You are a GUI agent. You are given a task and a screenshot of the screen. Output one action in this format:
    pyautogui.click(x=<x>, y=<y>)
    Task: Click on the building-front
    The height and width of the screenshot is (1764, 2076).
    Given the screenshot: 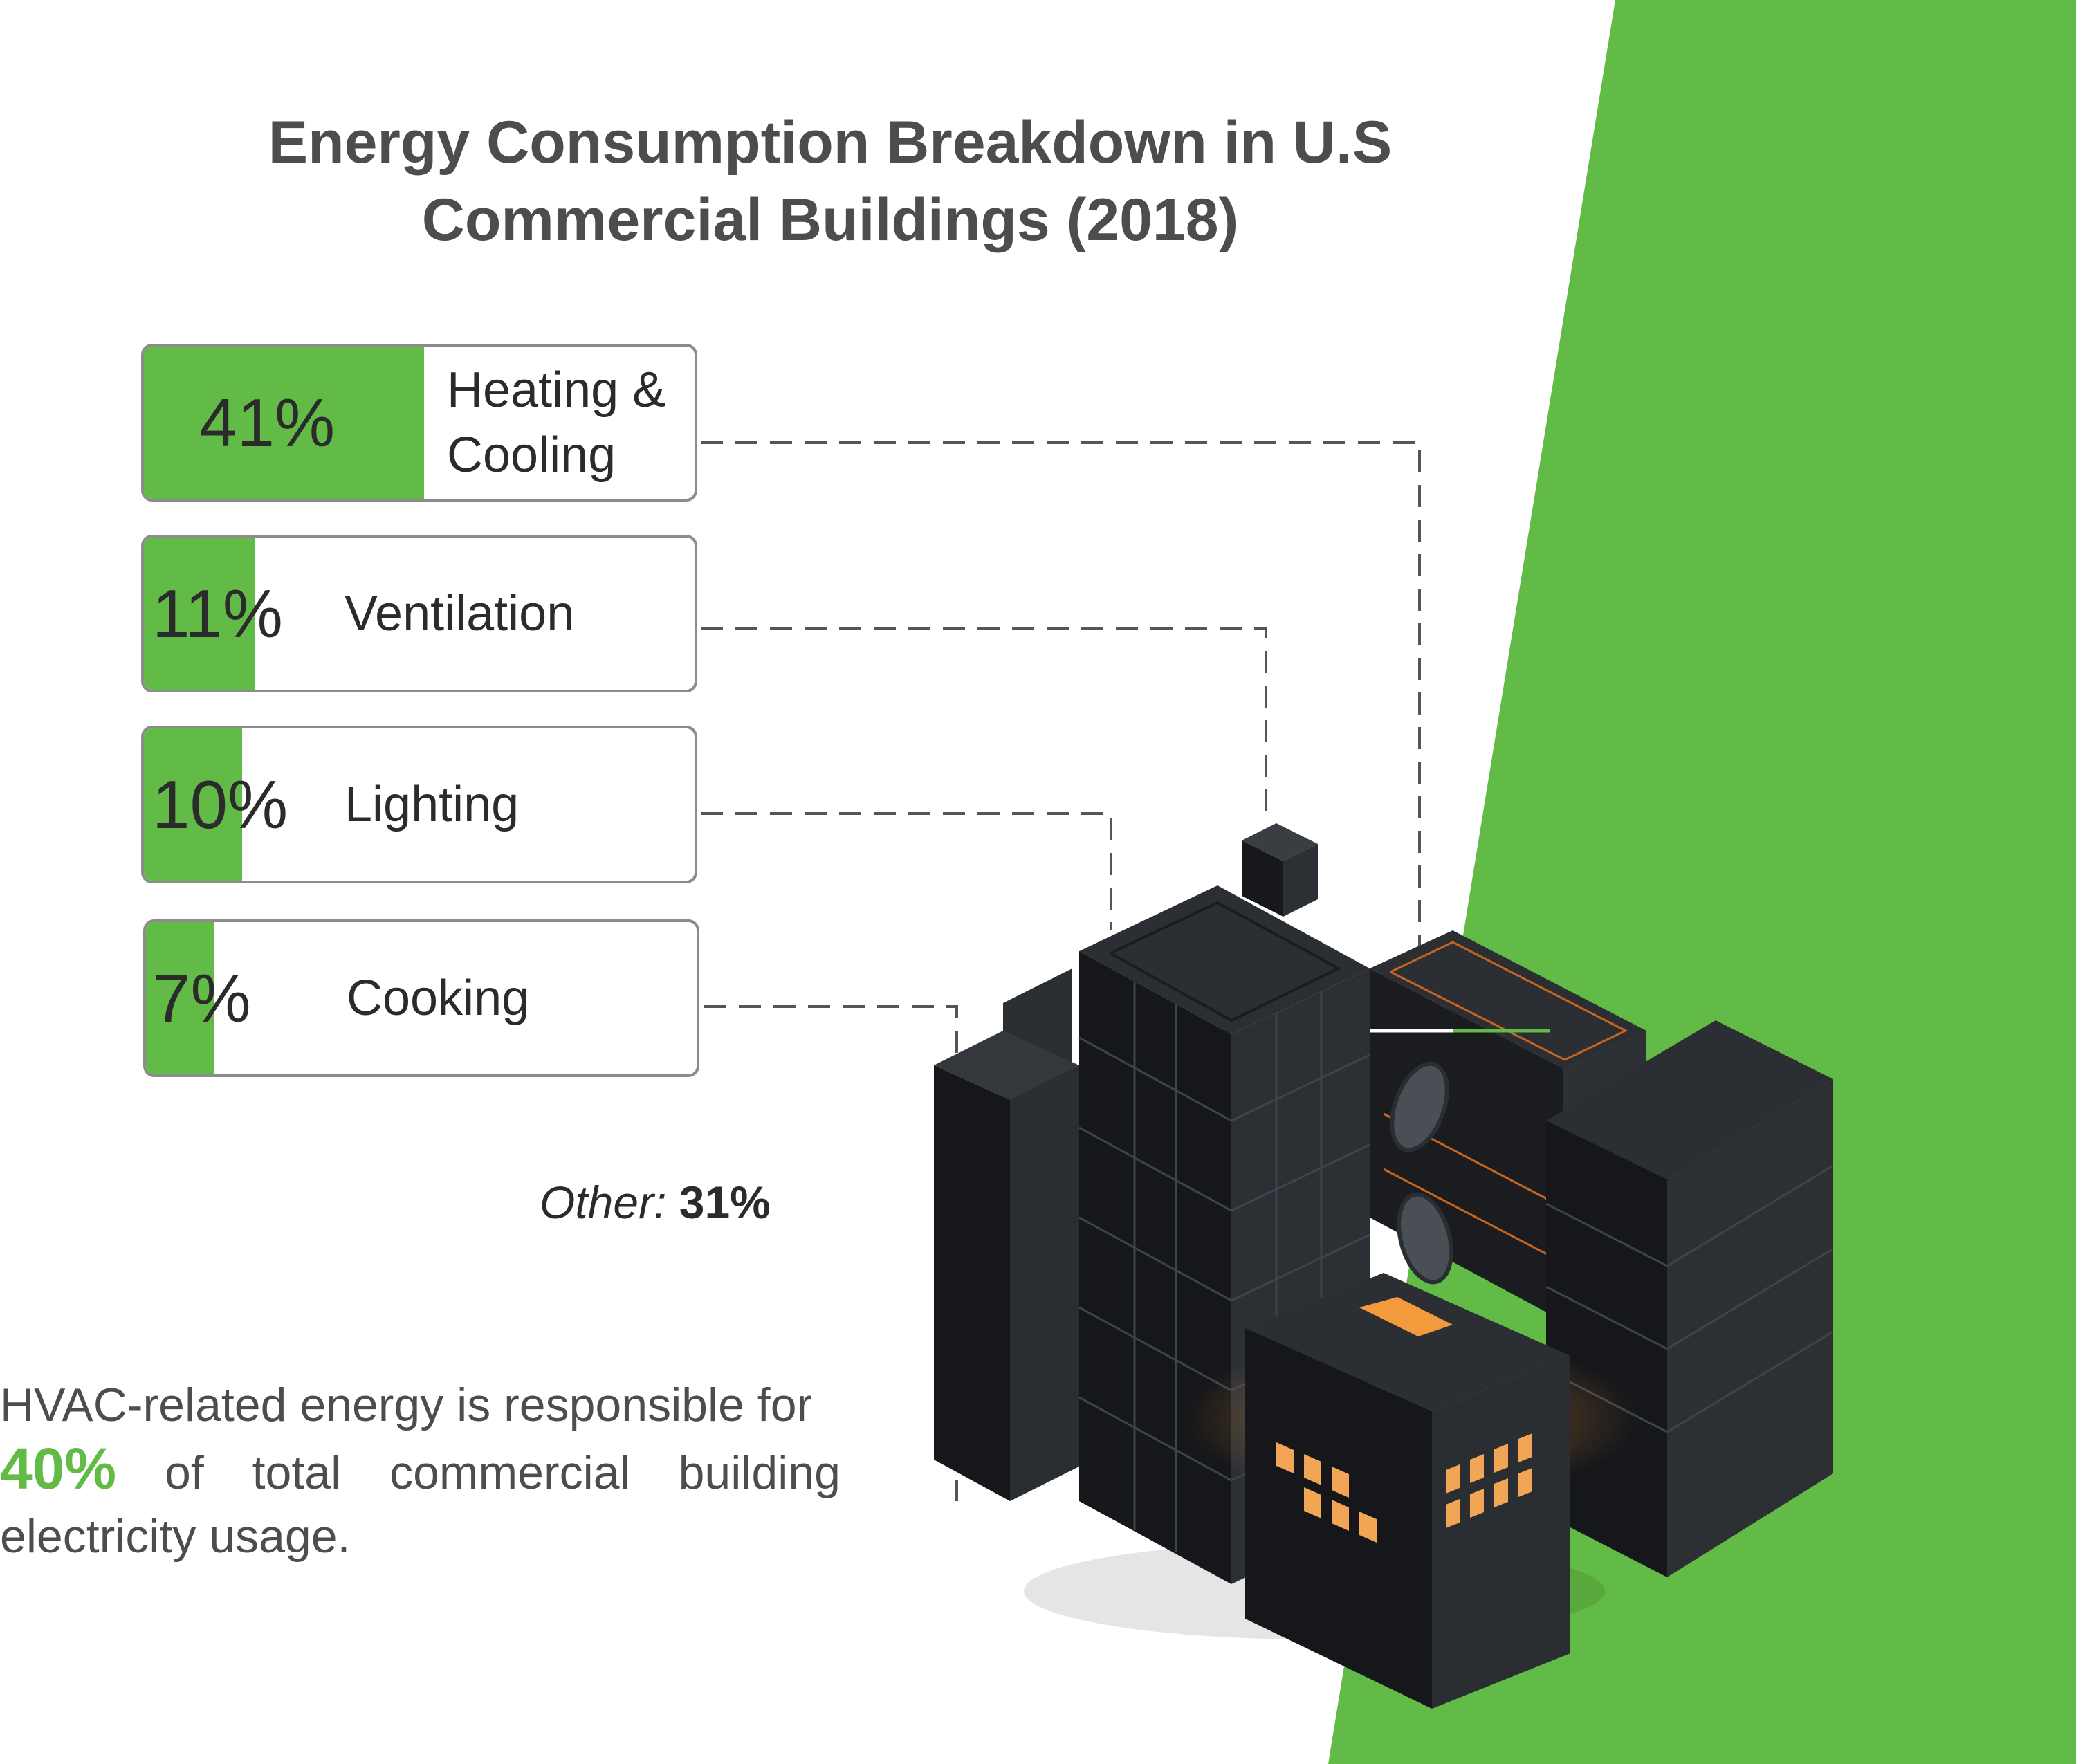 What is the action you would take?
    pyautogui.click(x=1411, y=1491)
    